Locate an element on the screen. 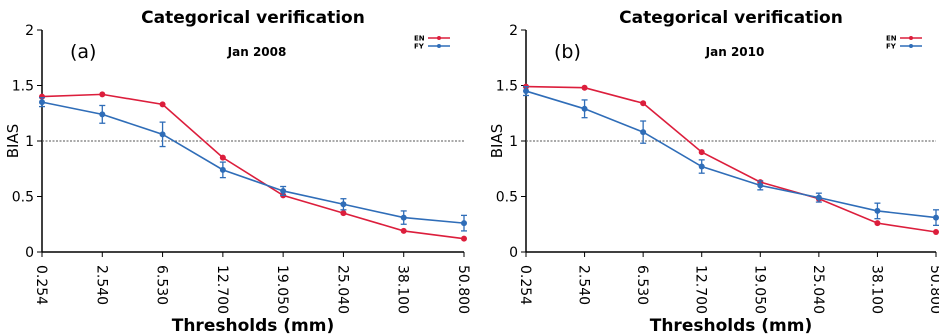 Image resolution: width=939 pixels, height=336 pixels. chart-subtitle: Jan 2008 is located at coordinates (257, 52).